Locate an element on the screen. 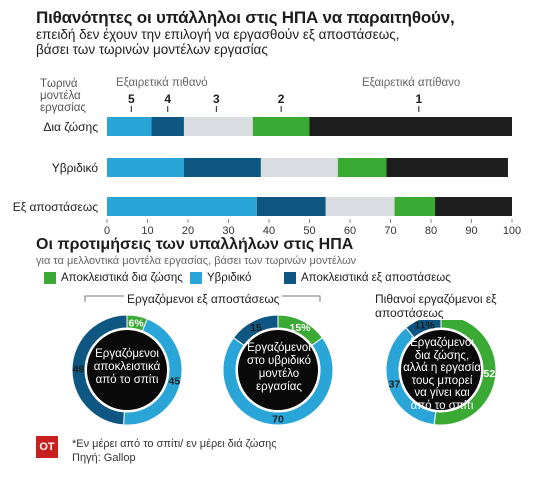 The image size is (558, 483). donut-3-label-green: 52 is located at coordinates (490, 374).